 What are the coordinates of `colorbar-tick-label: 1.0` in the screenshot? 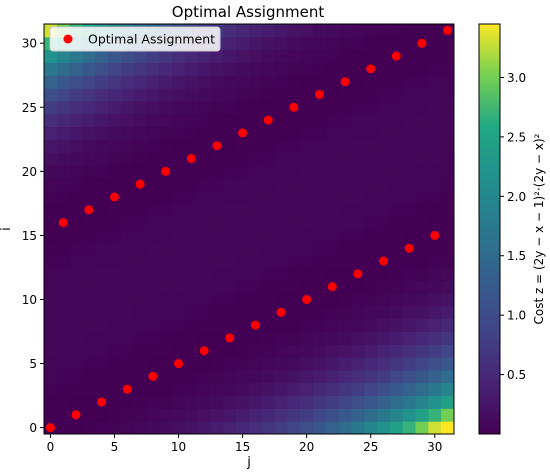 It's located at (516, 316).